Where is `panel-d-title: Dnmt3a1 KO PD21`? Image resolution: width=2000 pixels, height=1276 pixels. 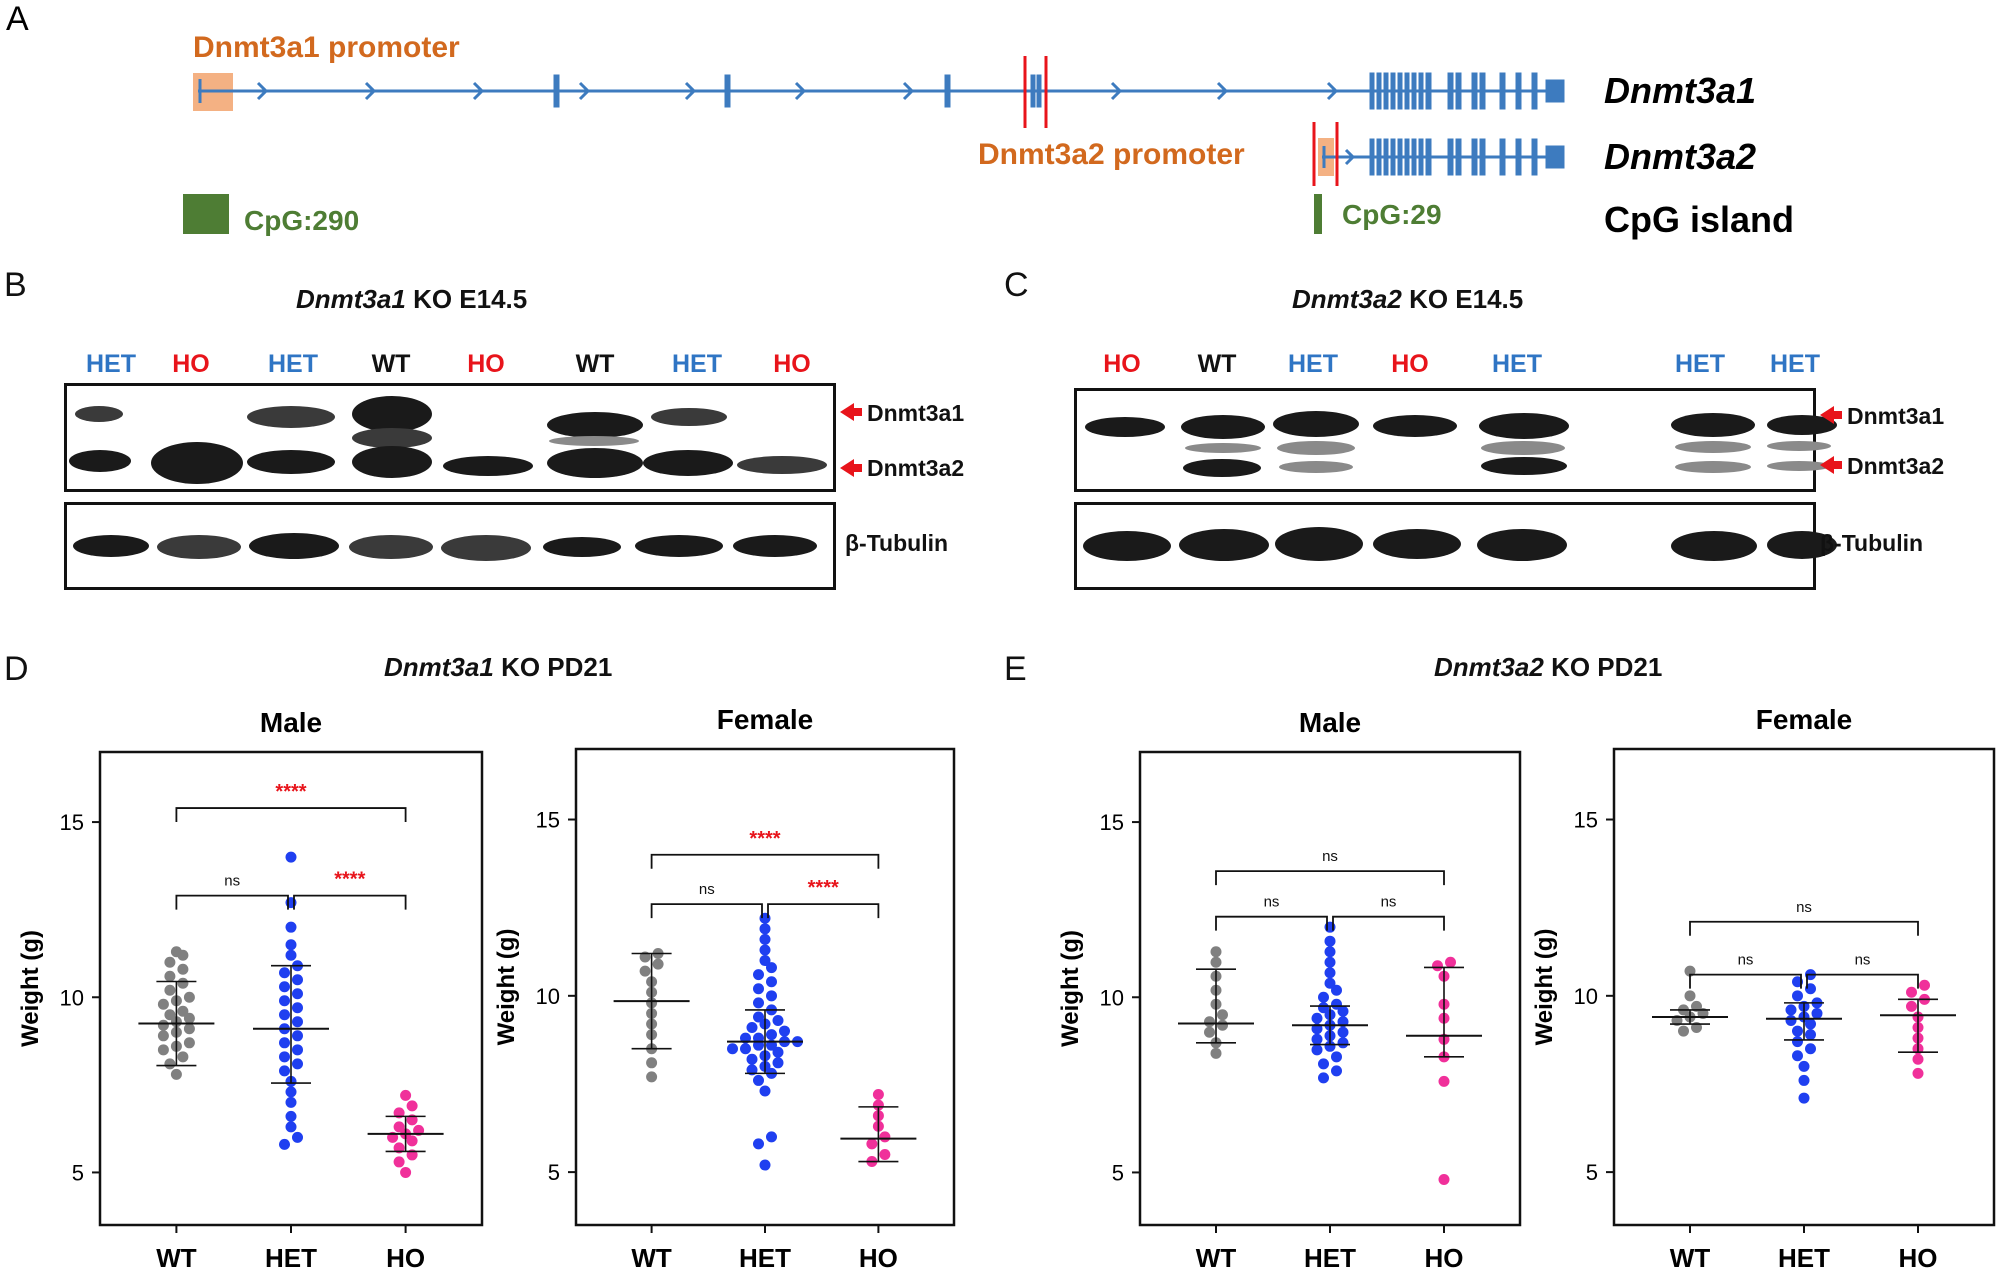
panel-d-title: Dnmt3a1 KO PD21 is located at coordinates (498, 667).